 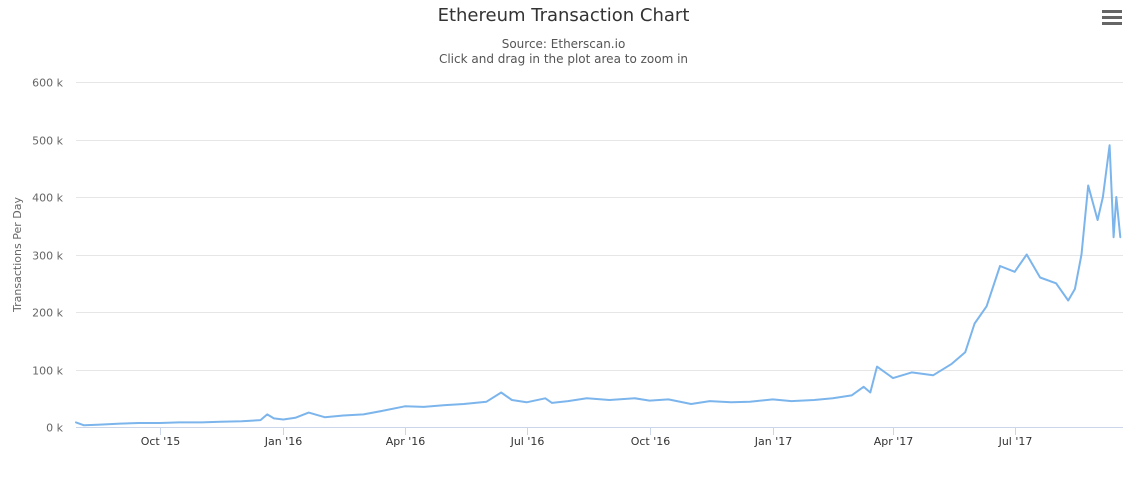 I want to click on y-tick-label: 100 k, so click(x=47, y=371).